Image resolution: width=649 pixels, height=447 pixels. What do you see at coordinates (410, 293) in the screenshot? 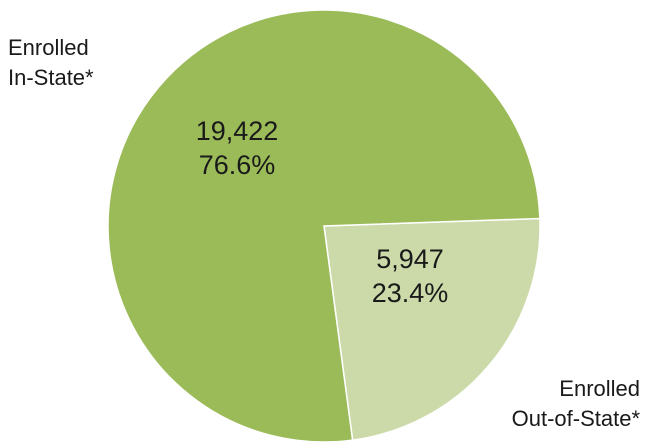
I see `slice-percent-label-out-of-state: 23.4%` at bounding box center [410, 293].